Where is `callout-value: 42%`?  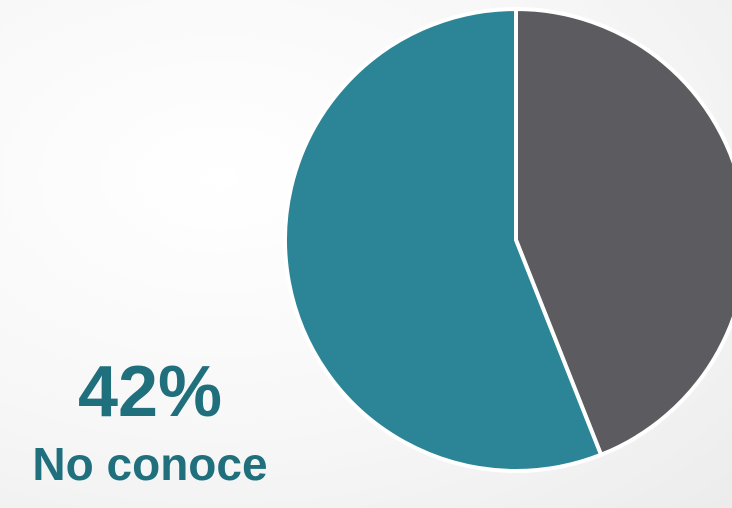
callout-value: 42% is located at coordinates (150, 392).